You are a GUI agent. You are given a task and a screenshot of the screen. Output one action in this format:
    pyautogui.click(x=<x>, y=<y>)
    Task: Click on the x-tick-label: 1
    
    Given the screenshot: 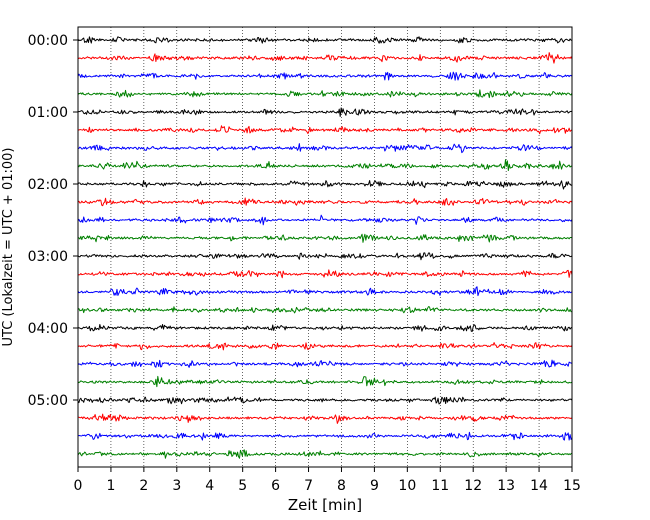 What is the action you would take?
    pyautogui.click(x=110, y=486)
    